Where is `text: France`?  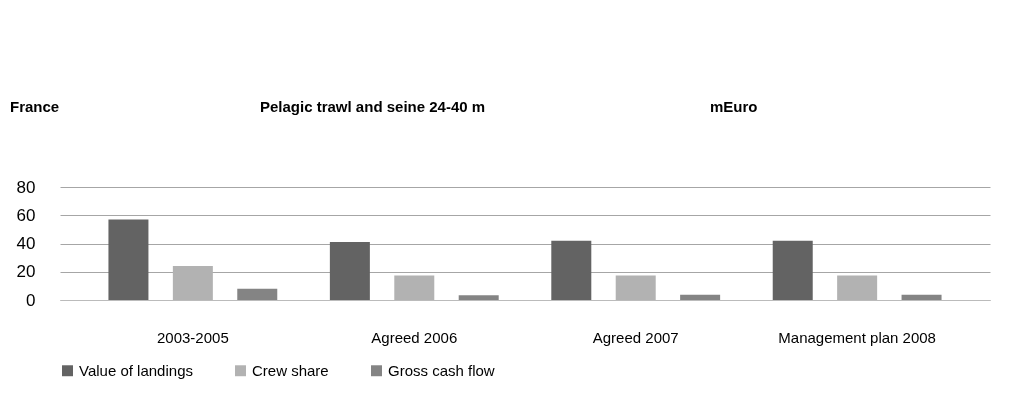
text: France is located at coordinates (35, 106).